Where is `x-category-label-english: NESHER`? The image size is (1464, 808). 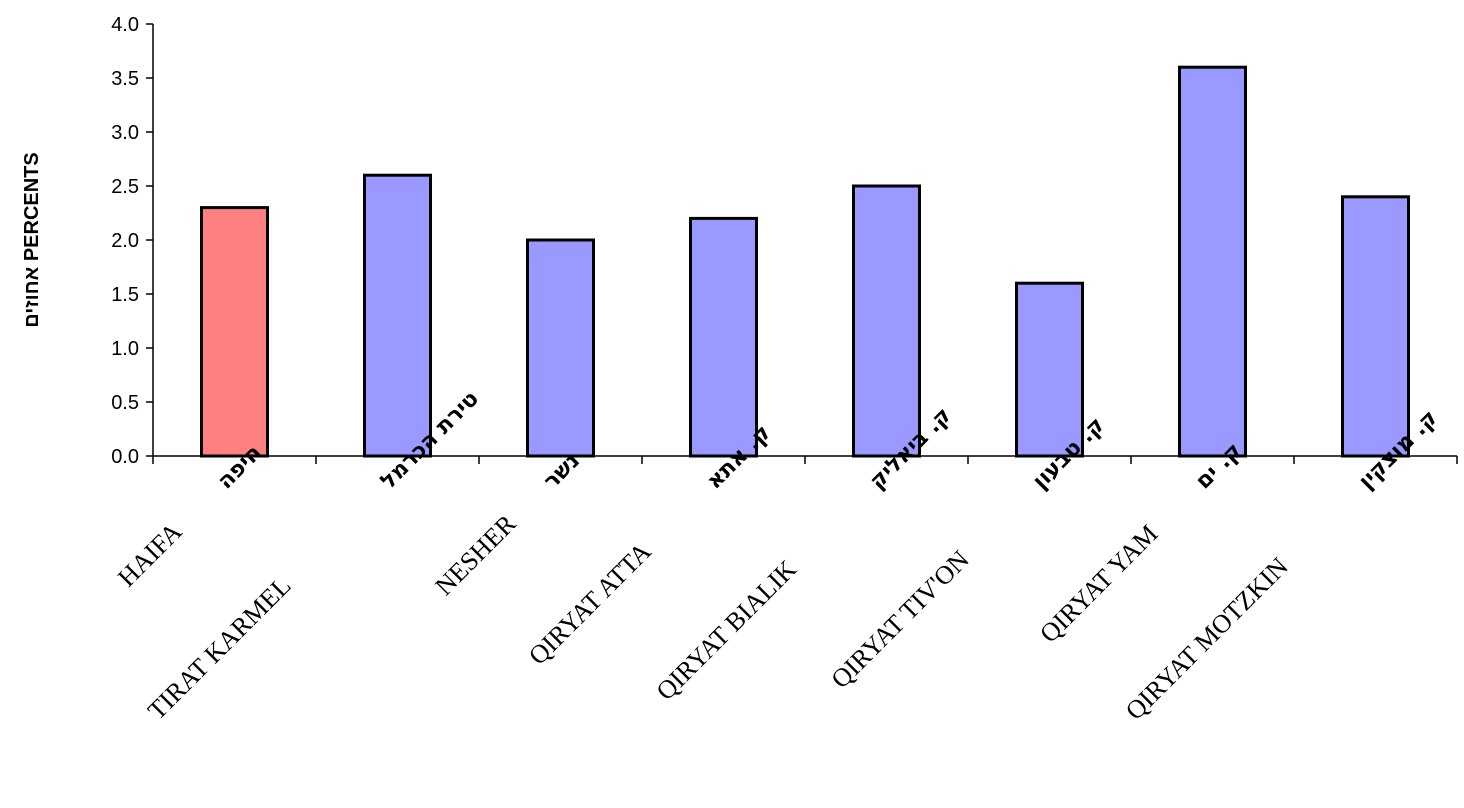
x-category-label-english: NESHER is located at coordinates (475, 555).